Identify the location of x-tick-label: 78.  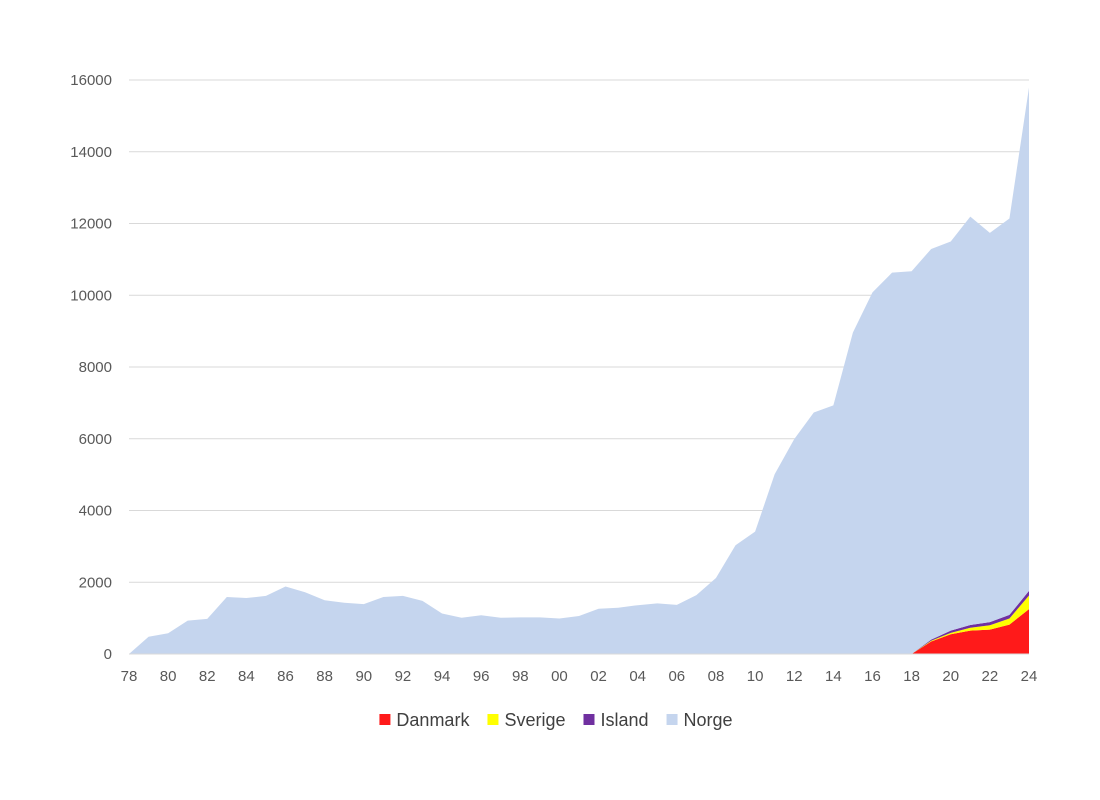
(129, 676).